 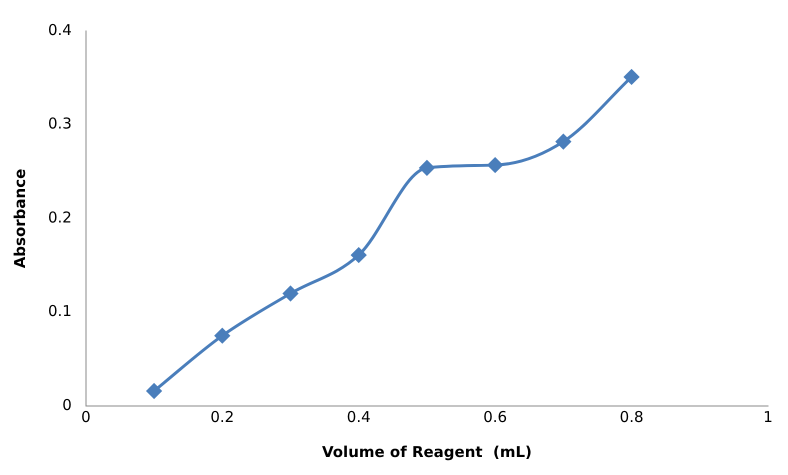 I want to click on y-axis-title: Absorbance, so click(x=19, y=218).